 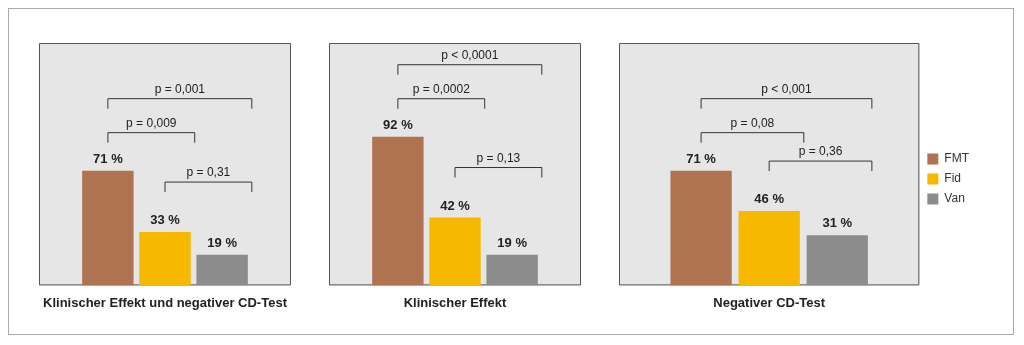 What do you see at coordinates (398, 124) in the screenshot?
I see `data-label: 92 %` at bounding box center [398, 124].